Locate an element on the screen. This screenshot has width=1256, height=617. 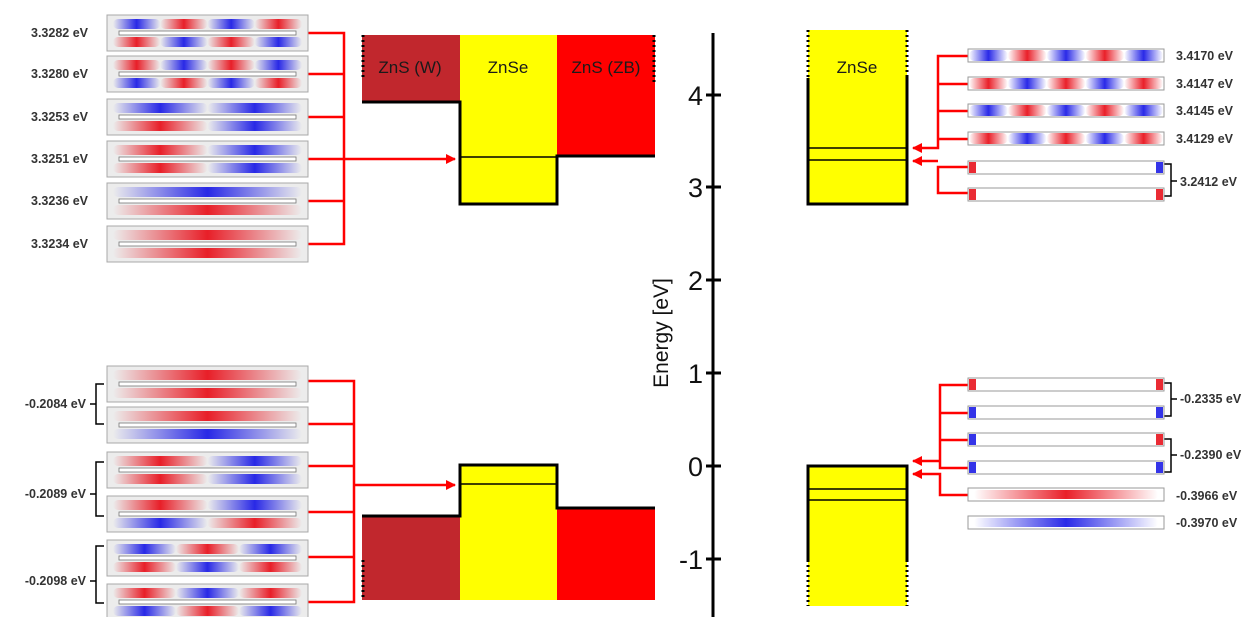
znse-well-right-vb is located at coordinates (857, 536).